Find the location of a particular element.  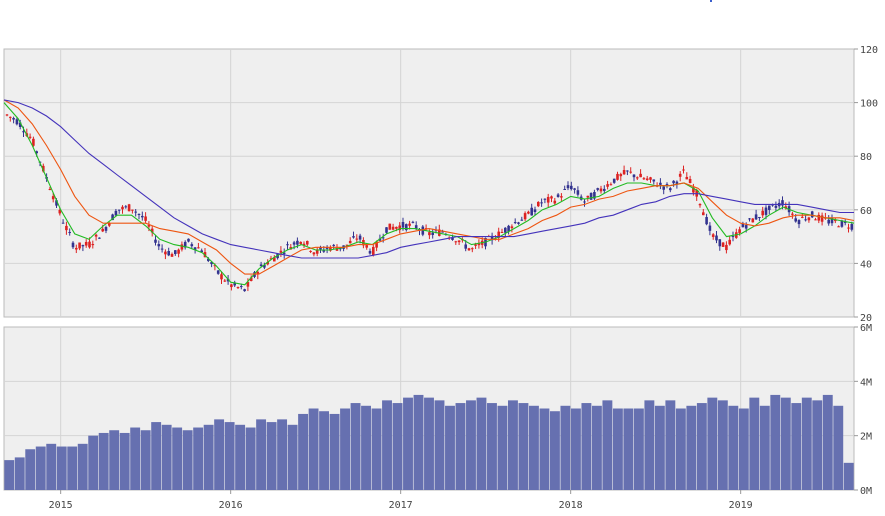

volume-y-tick-label: 2M is located at coordinates (866, 437).